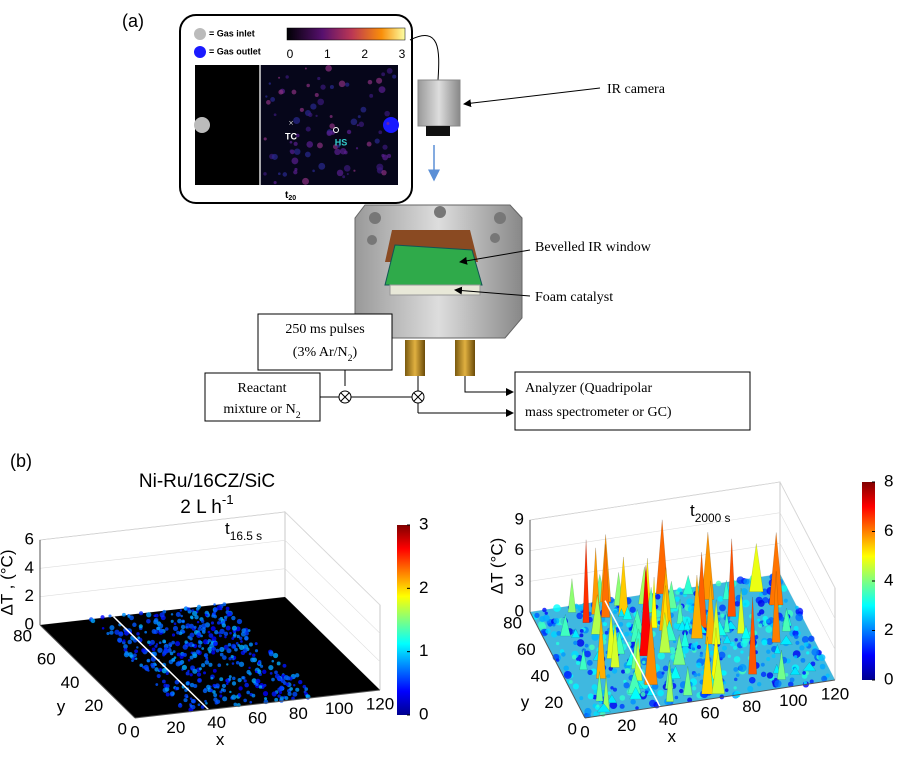 This screenshot has height=770, width=900. Describe the element at coordinates (298, 415) in the screenshot. I see `text-part: 2` at that location.